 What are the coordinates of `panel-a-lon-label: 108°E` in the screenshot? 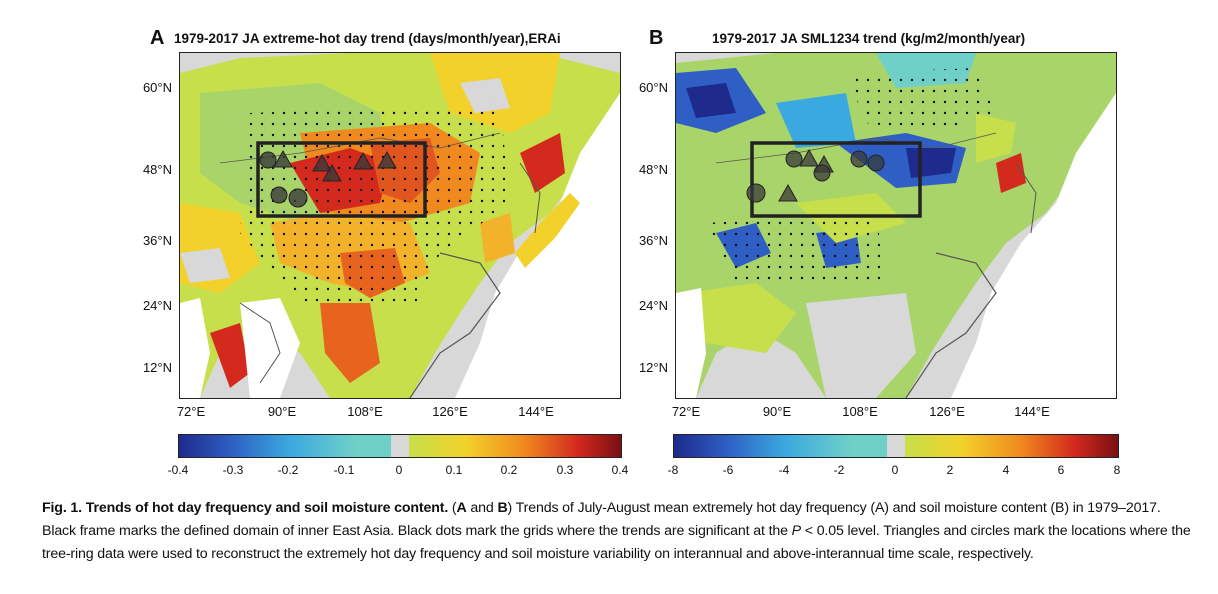 It's located at (365, 411).